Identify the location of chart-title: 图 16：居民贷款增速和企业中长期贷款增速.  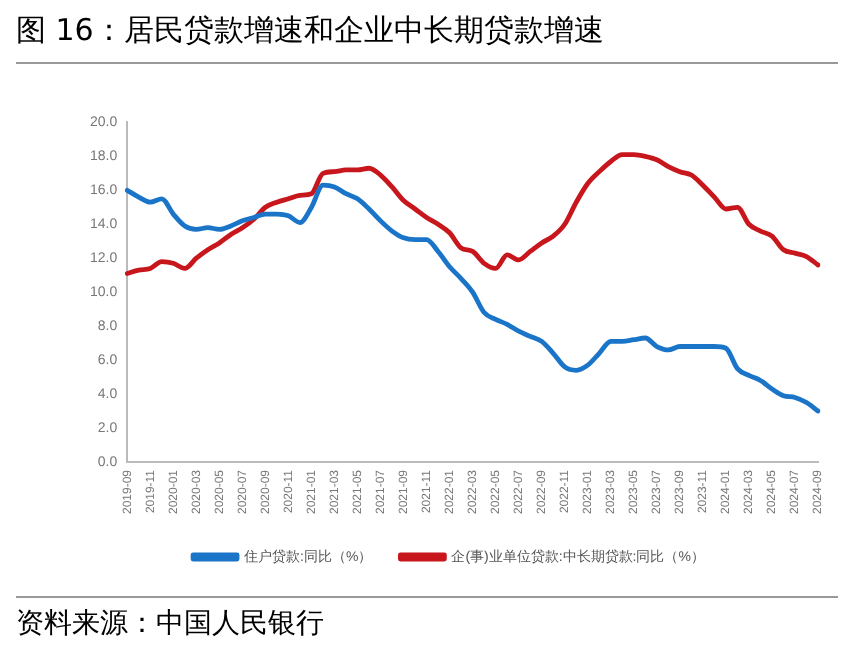
(427, 38).